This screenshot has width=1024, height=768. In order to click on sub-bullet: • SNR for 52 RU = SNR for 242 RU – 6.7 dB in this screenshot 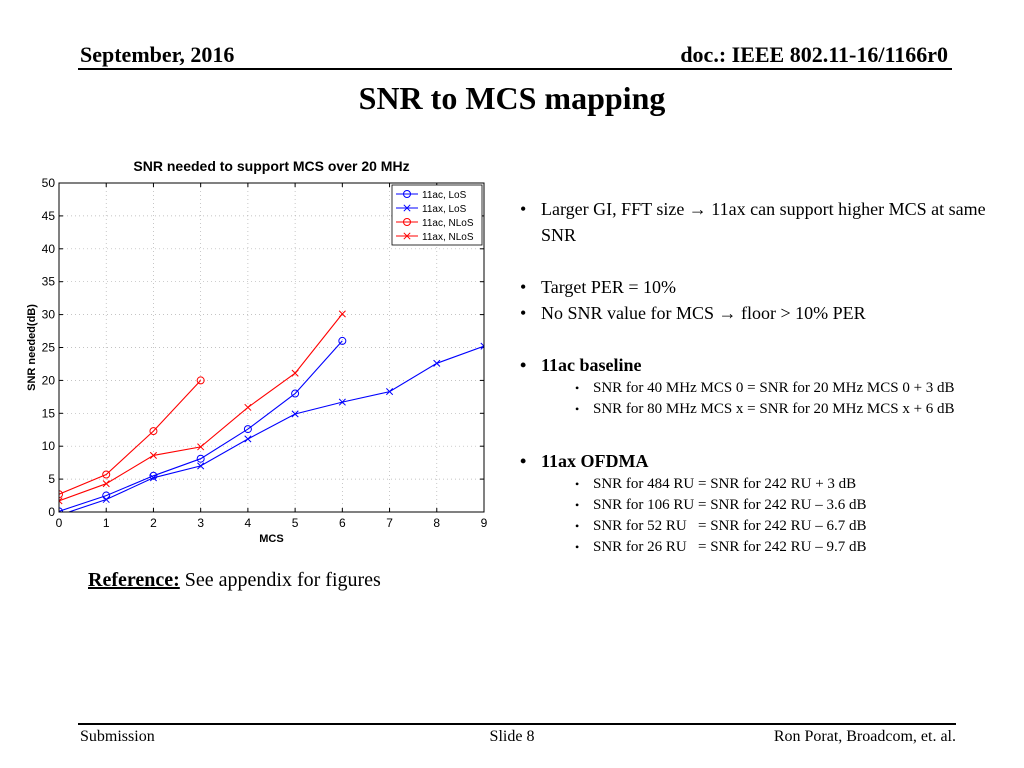, I will do `click(770, 526)`.